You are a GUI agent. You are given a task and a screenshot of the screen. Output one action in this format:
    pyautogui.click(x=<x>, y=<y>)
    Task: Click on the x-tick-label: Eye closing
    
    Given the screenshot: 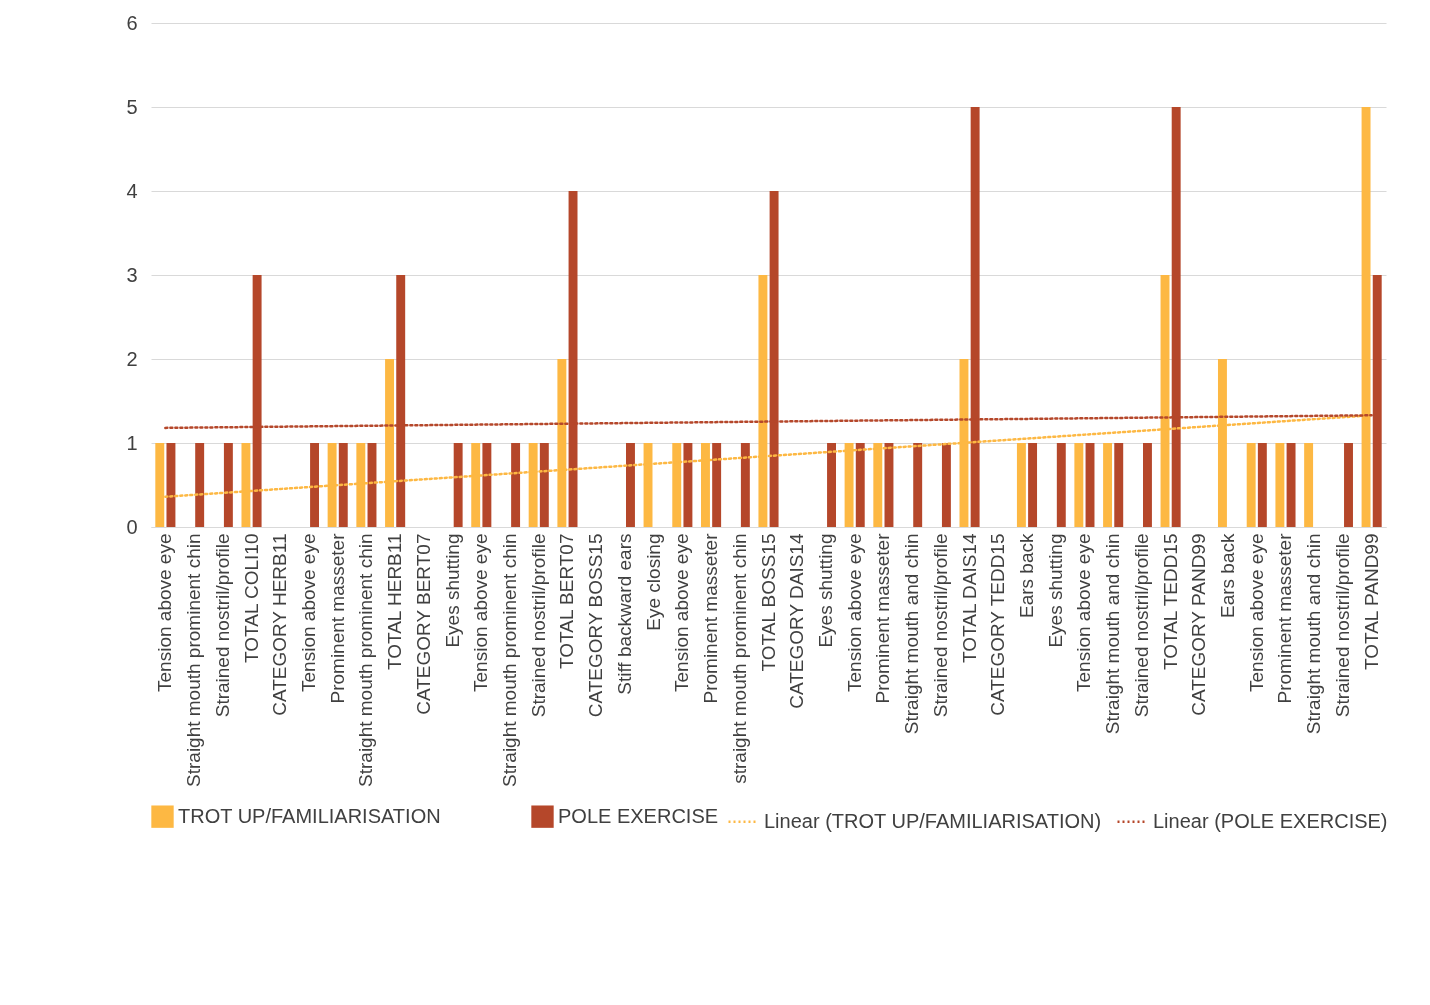 What is the action you would take?
    pyautogui.click(x=653, y=582)
    